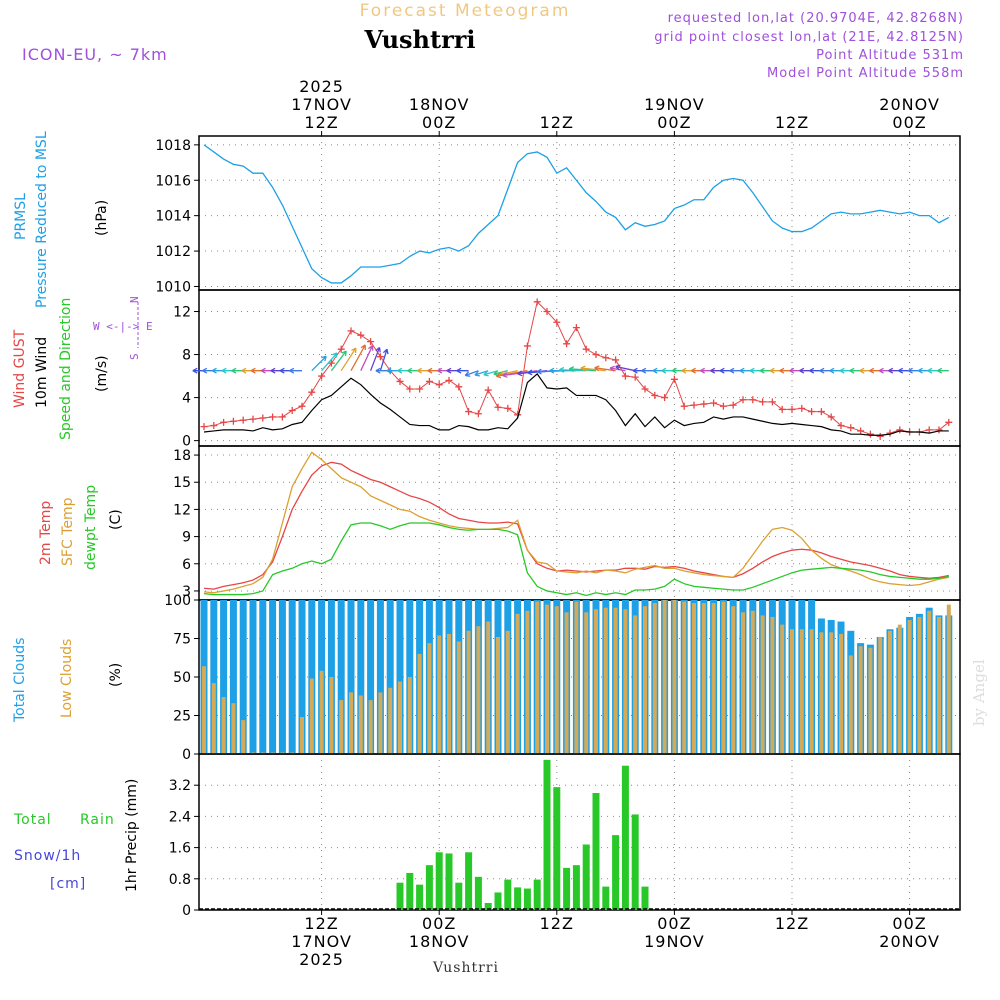 Image resolution: width=1000 pixels, height=1000 pixels. Describe the element at coordinates (91, 527) in the screenshot. I see `temp-dew-label: dewpt Temp` at that location.